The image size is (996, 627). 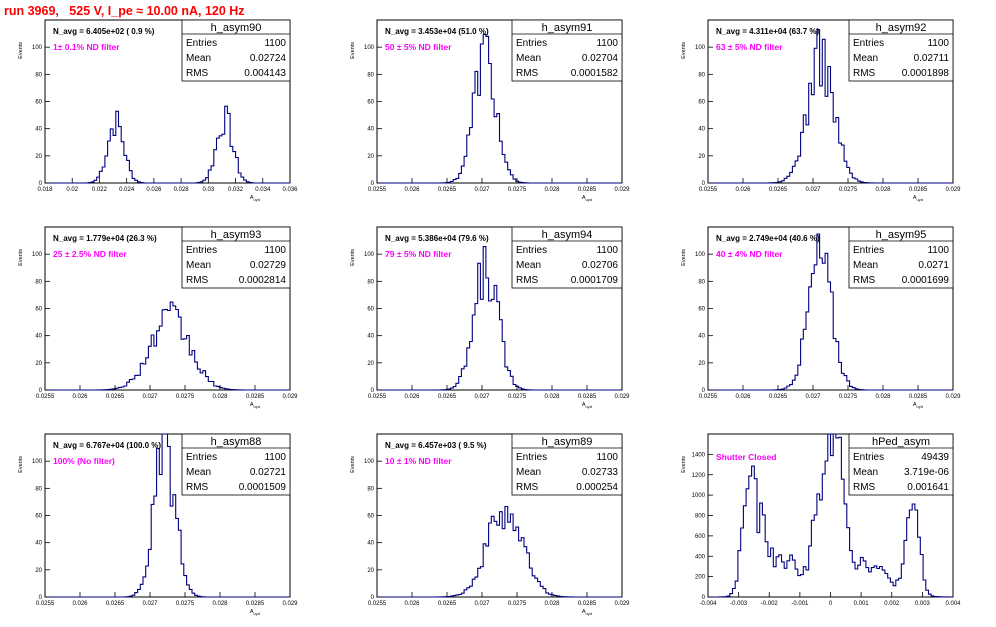 I want to click on stat-value: 0.02706, so click(x=600, y=265).